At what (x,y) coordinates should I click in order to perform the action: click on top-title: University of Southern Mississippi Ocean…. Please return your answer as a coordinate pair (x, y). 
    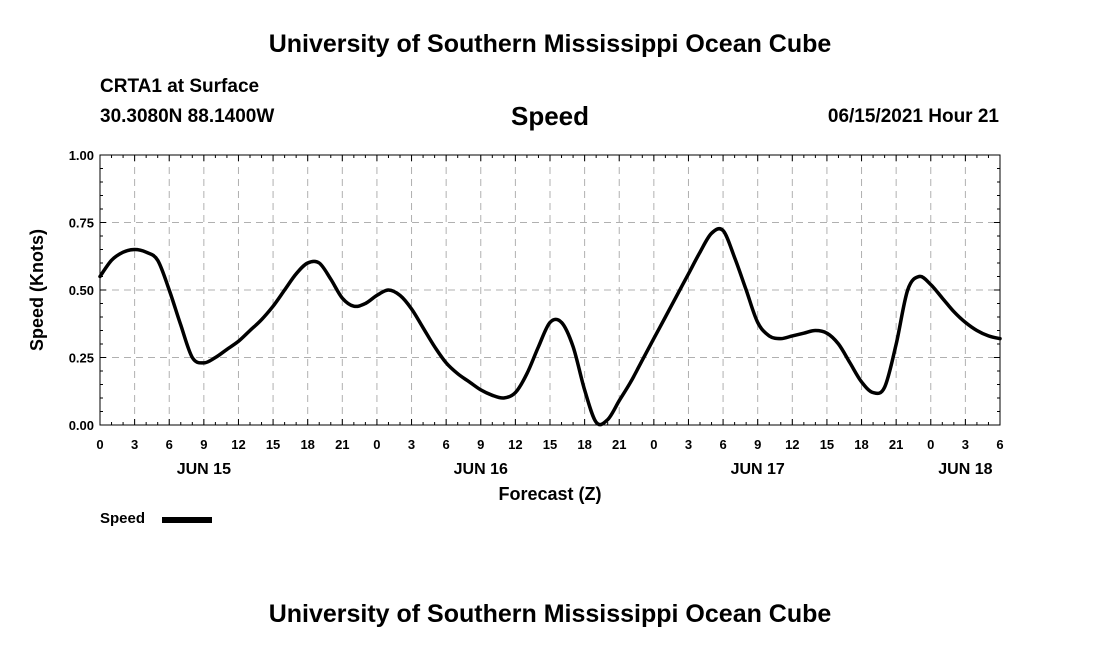
    Looking at the image, I should click on (550, 44).